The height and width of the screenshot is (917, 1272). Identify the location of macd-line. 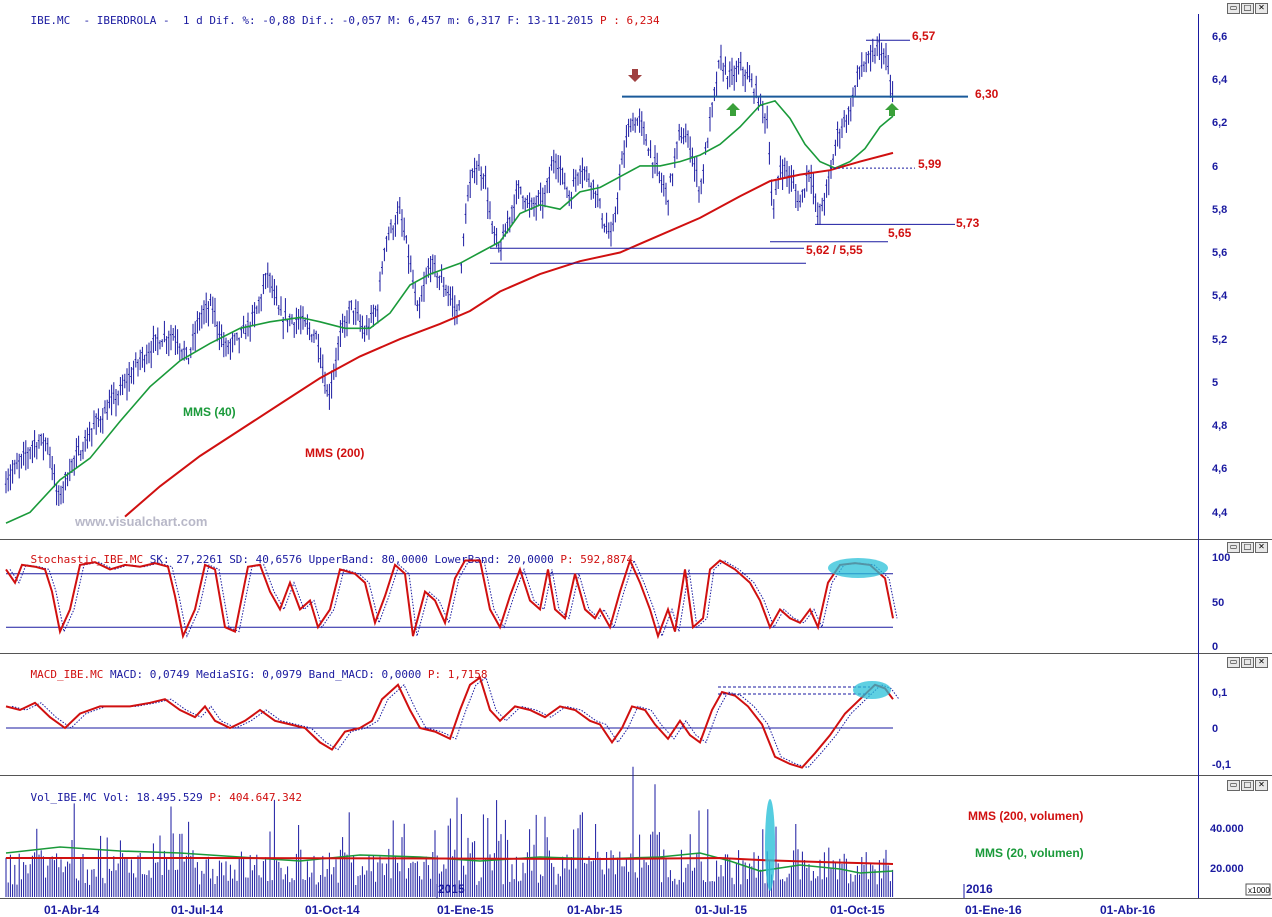
(449, 722).